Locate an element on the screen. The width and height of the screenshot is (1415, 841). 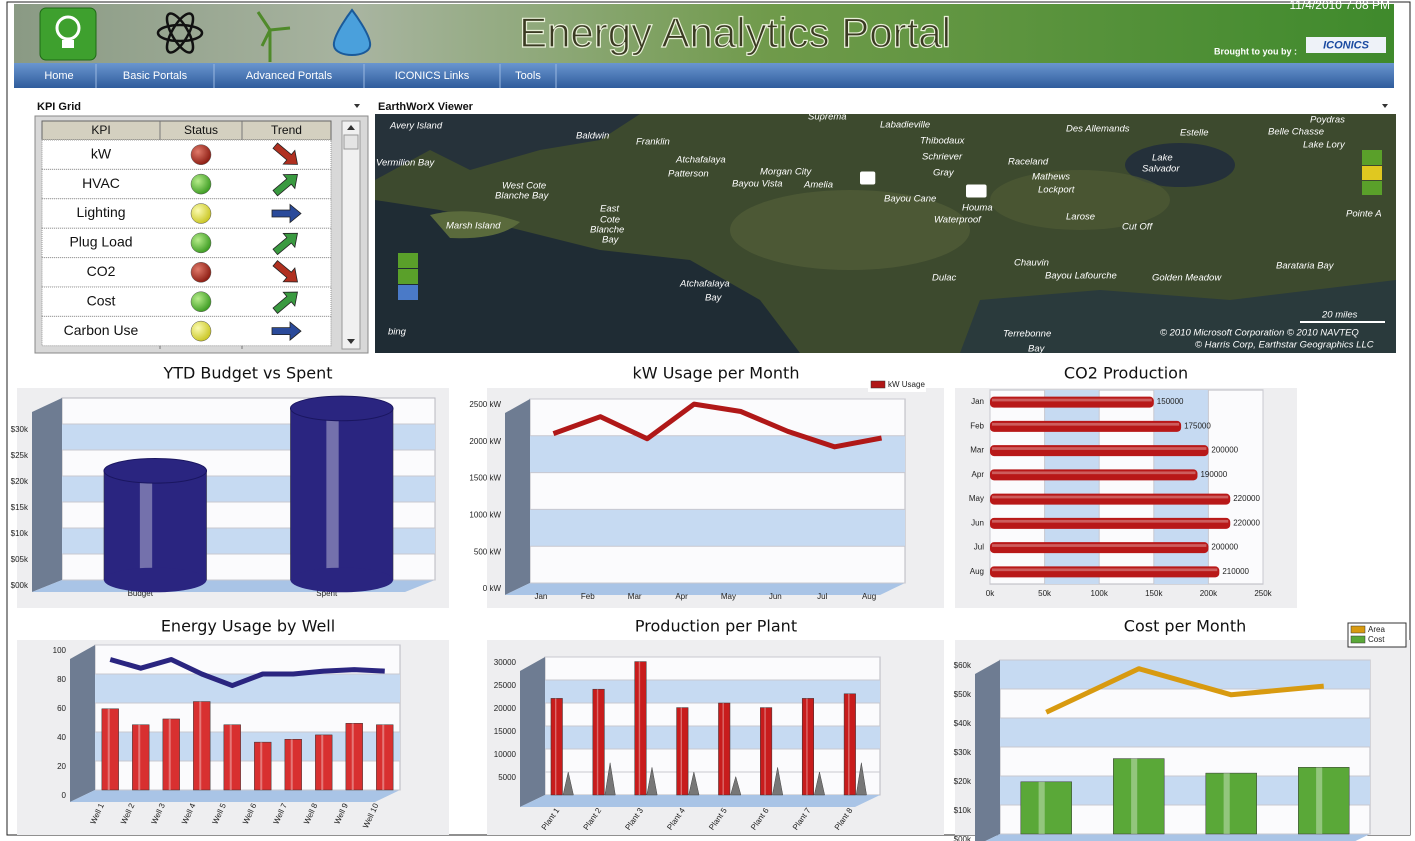
map-label: 20 miles is located at coordinates (1339, 315).